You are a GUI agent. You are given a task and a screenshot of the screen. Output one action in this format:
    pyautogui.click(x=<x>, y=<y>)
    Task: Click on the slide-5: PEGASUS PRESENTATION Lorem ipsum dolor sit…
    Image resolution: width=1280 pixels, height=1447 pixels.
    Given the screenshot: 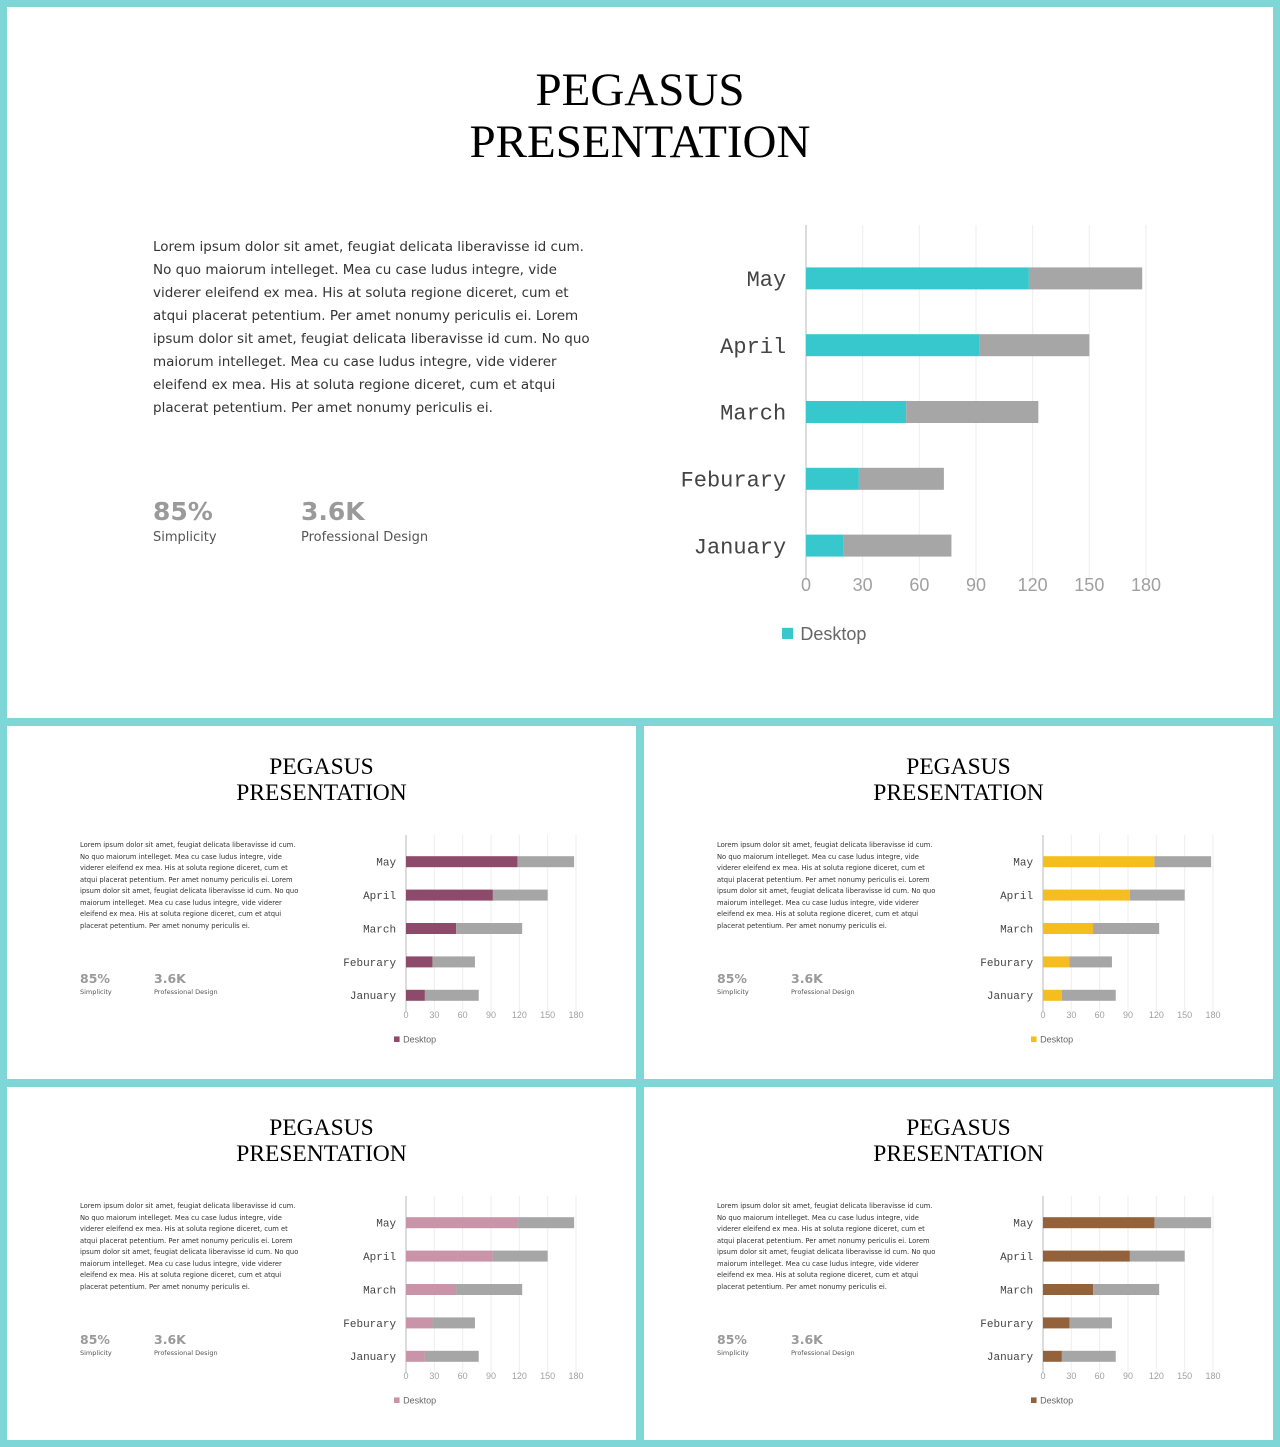 What is the action you would take?
    pyautogui.click(x=958, y=1263)
    